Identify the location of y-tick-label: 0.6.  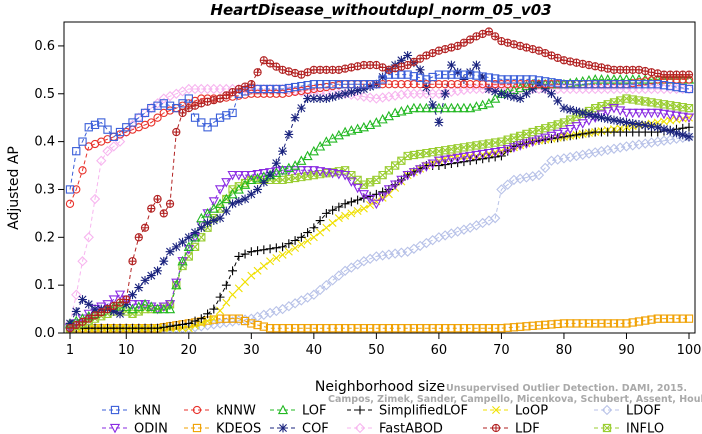
(44, 46).